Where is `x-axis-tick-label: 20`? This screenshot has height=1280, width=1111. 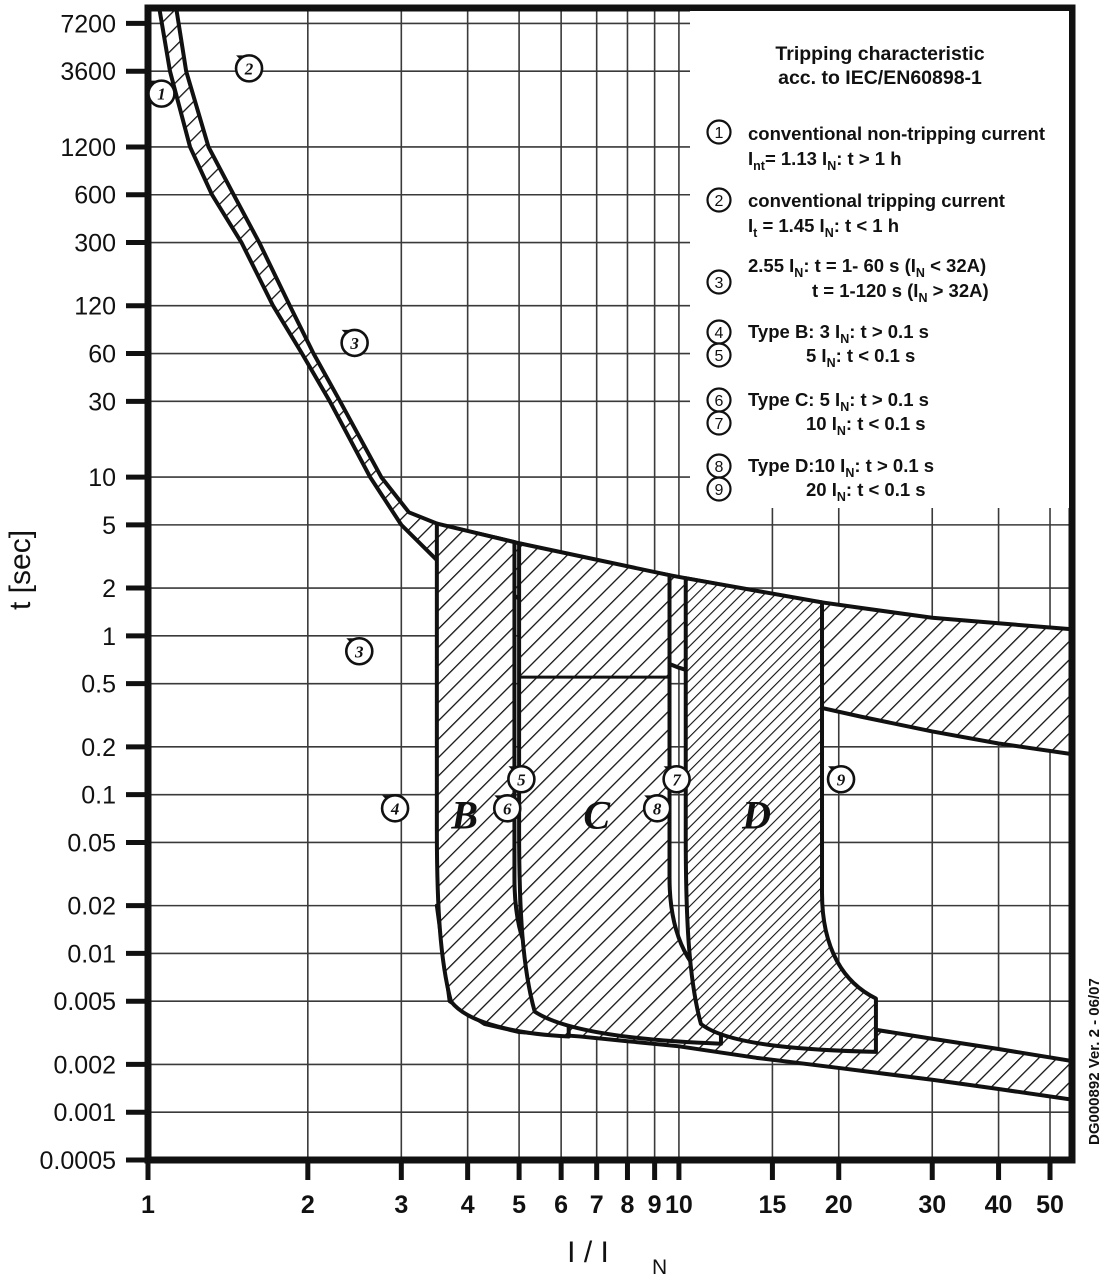
x-axis-tick-label: 20 is located at coordinates (839, 1205).